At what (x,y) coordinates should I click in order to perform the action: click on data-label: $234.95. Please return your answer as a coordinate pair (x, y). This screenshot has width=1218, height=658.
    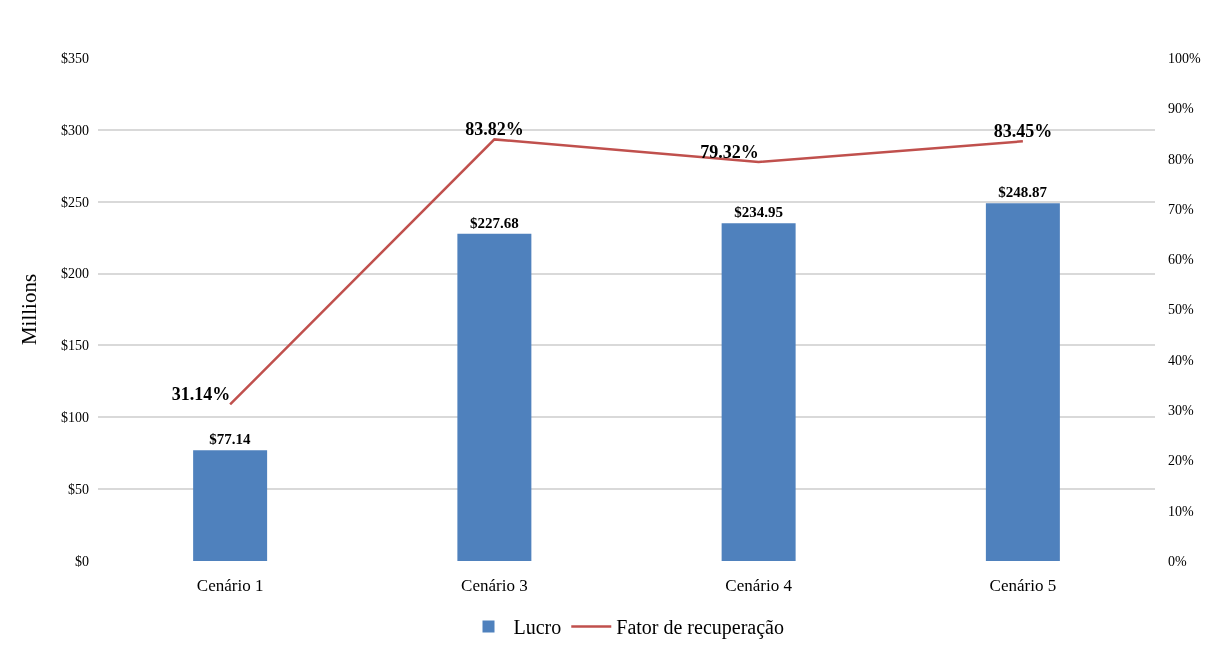
    Looking at the image, I should click on (758, 212).